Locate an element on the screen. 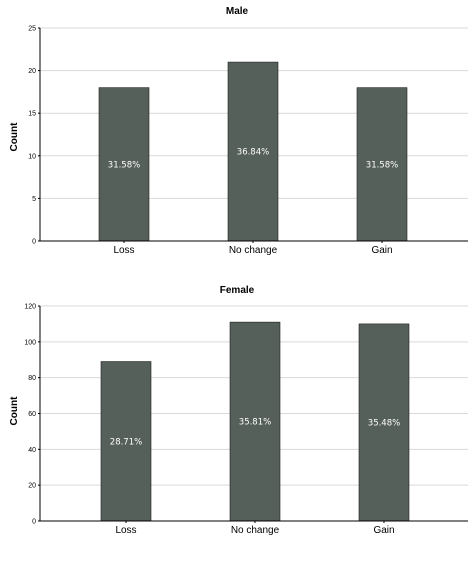  chart-title: Male is located at coordinates (237, 11).